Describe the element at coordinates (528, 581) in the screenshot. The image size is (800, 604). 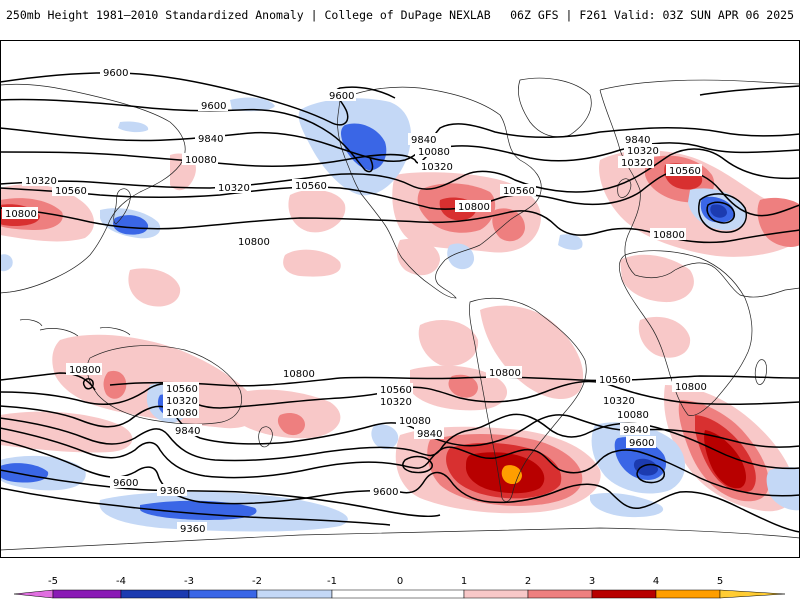
I see `colorbar-tick: 2` at that location.